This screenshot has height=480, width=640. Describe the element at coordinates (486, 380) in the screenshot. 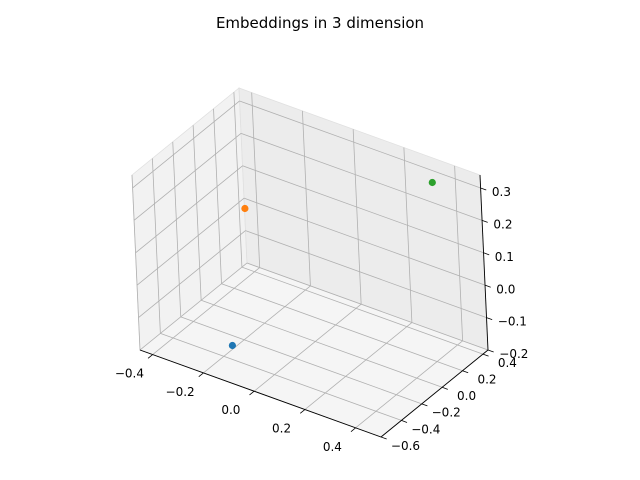

I see `y-tick-label: 0.2` at that location.